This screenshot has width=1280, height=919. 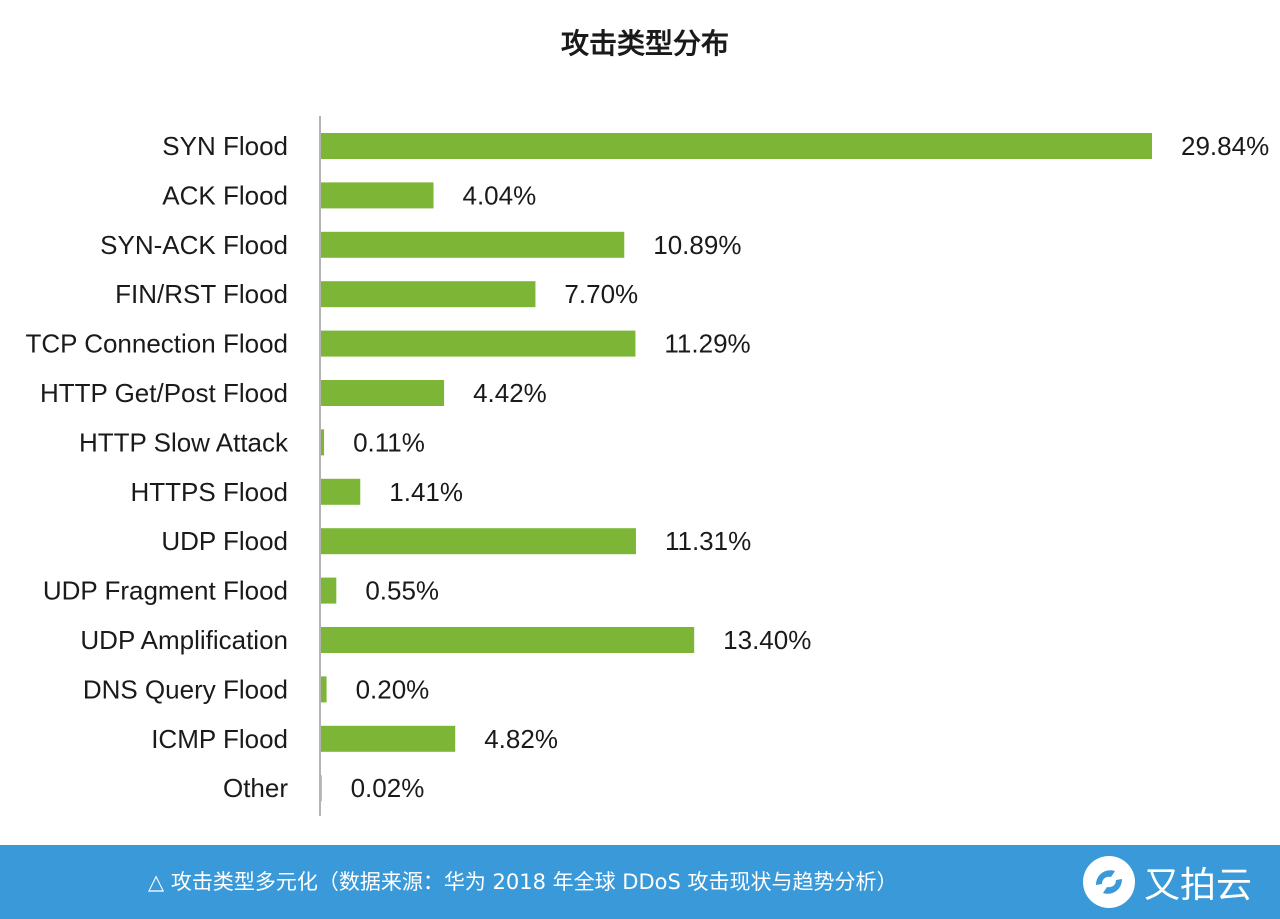 What do you see at coordinates (201, 294) in the screenshot?
I see `category-label: FIN/RST Flood` at bounding box center [201, 294].